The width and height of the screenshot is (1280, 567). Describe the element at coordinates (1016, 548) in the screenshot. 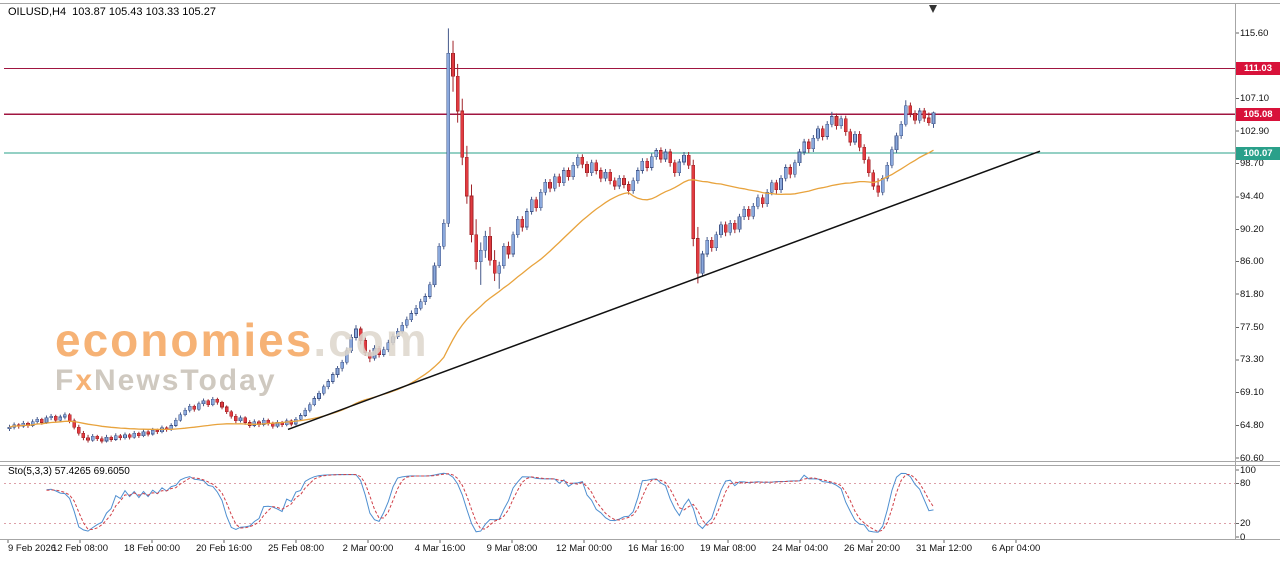

I see `time-scale-label: 6 Apr 04:00` at that location.